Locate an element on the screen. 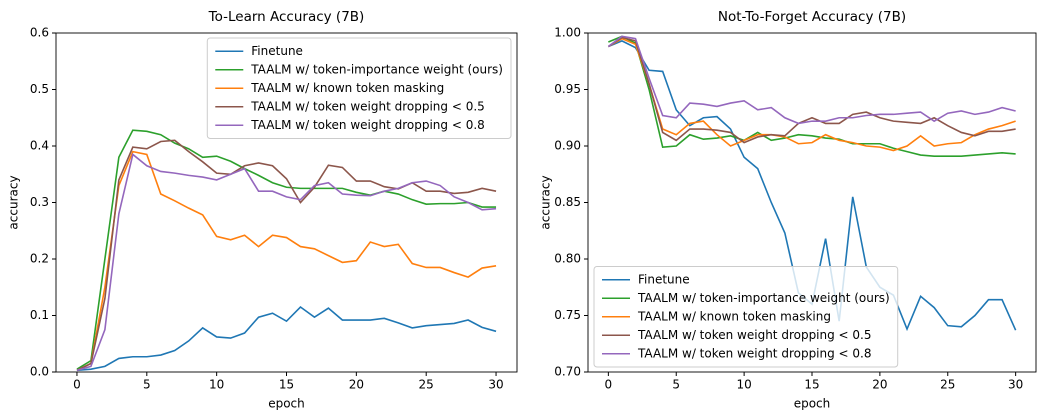 Image resolution: width=1041 pixels, height=412 pixels. y-tick-label: 0.6 is located at coordinates (39, 33).